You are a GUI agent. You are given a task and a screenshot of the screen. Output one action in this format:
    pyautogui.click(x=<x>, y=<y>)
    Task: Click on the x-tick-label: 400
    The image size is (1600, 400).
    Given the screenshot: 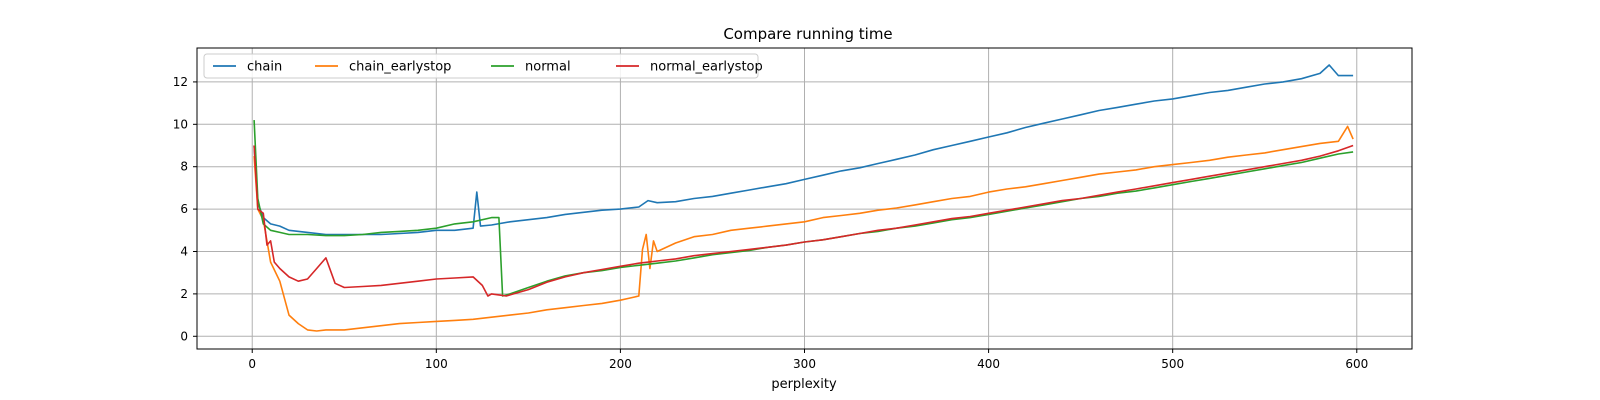 What is the action you would take?
    pyautogui.click(x=988, y=364)
    